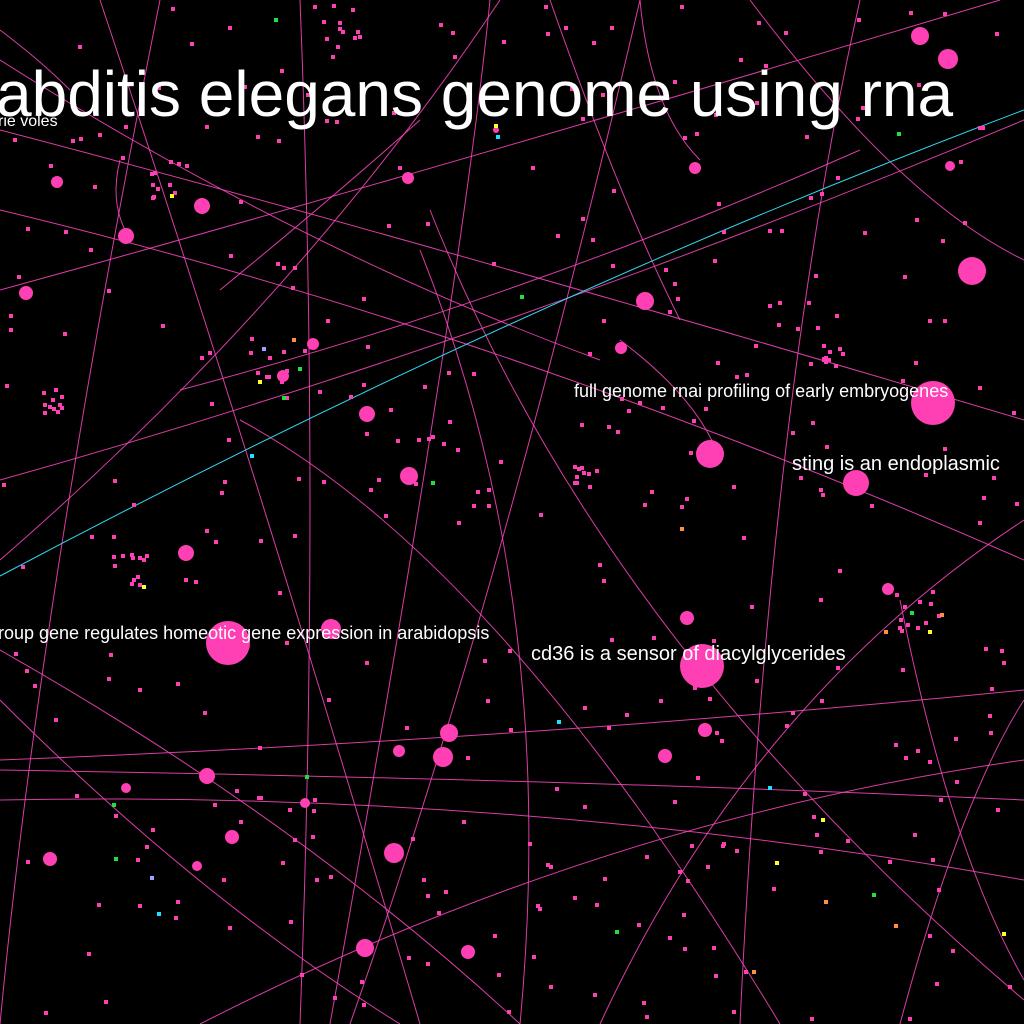  What do you see at coordinates (477, 94) in the screenshot?
I see `cluster-title-label: abditis elegans genome using rna` at bounding box center [477, 94].